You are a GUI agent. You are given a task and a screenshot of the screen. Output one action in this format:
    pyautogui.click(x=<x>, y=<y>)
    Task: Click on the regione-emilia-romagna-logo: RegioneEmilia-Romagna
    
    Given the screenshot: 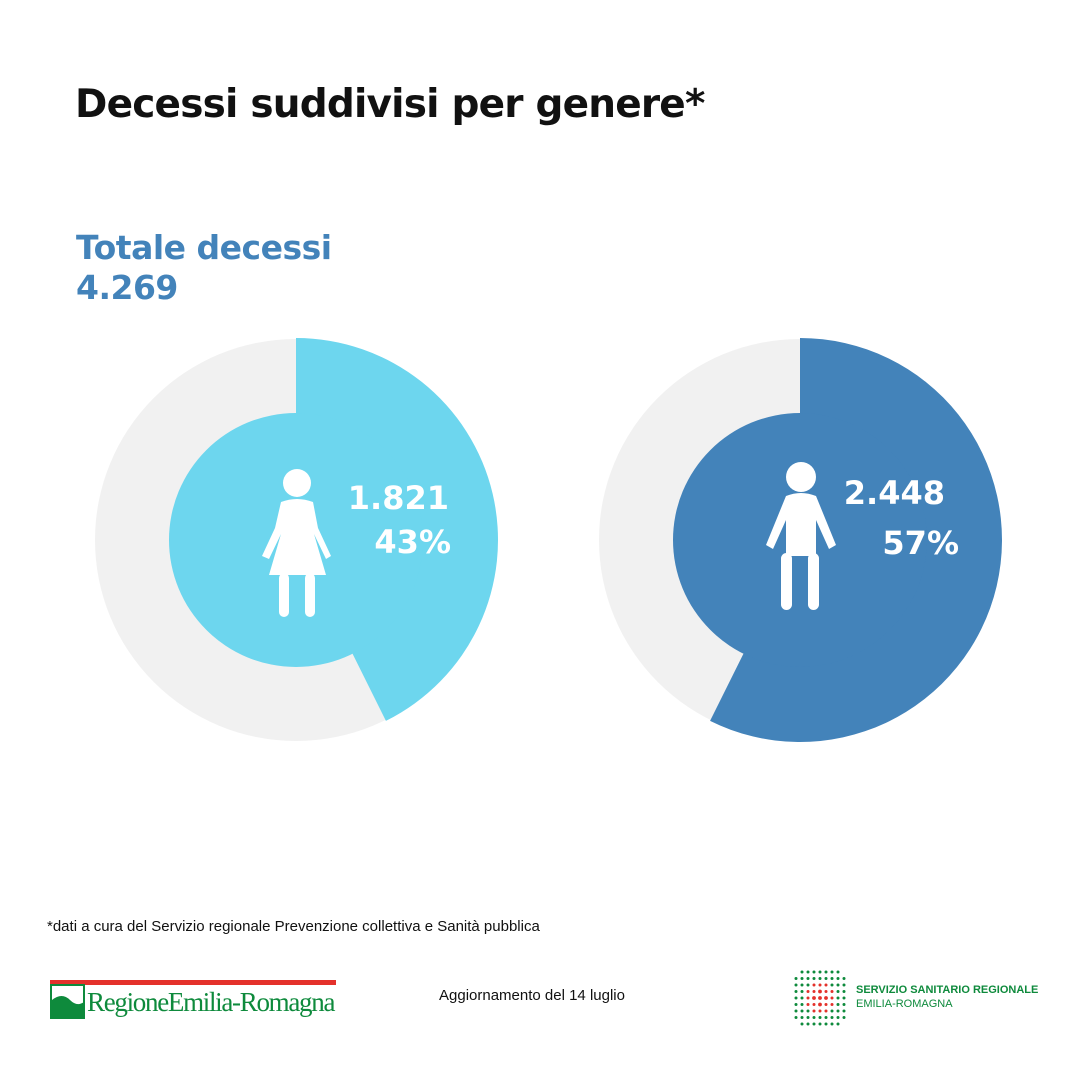 What is the action you would take?
    pyautogui.click(x=195, y=1002)
    